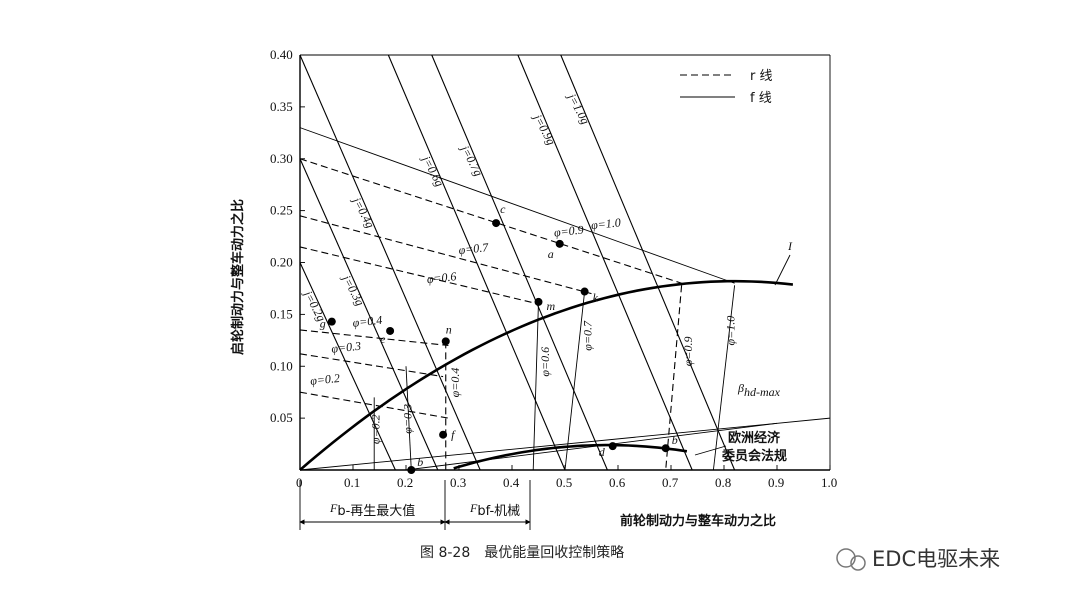 The width and height of the screenshot is (1080, 607). What do you see at coordinates (503, 209) in the screenshot?
I see `point-label-c: c` at bounding box center [503, 209].